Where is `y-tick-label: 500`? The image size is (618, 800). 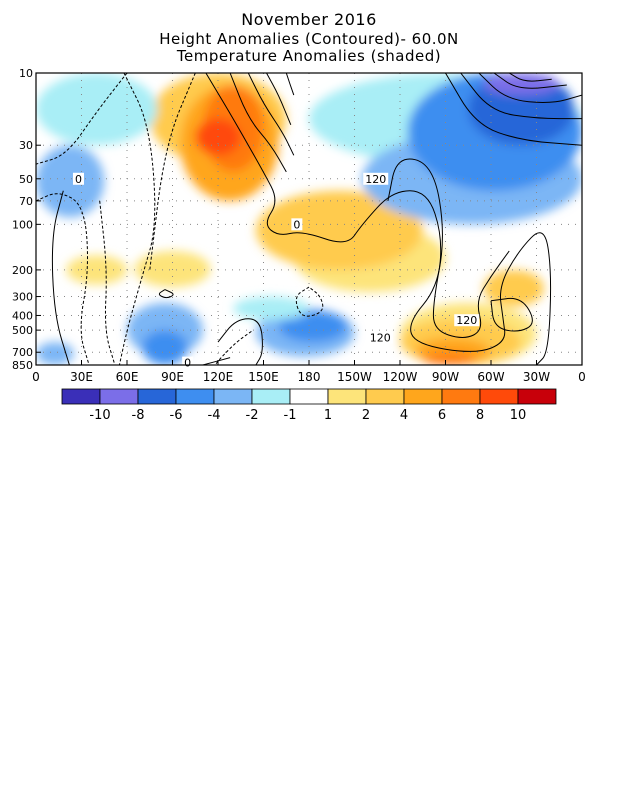 y-tick-label: 500 is located at coordinates (22, 330).